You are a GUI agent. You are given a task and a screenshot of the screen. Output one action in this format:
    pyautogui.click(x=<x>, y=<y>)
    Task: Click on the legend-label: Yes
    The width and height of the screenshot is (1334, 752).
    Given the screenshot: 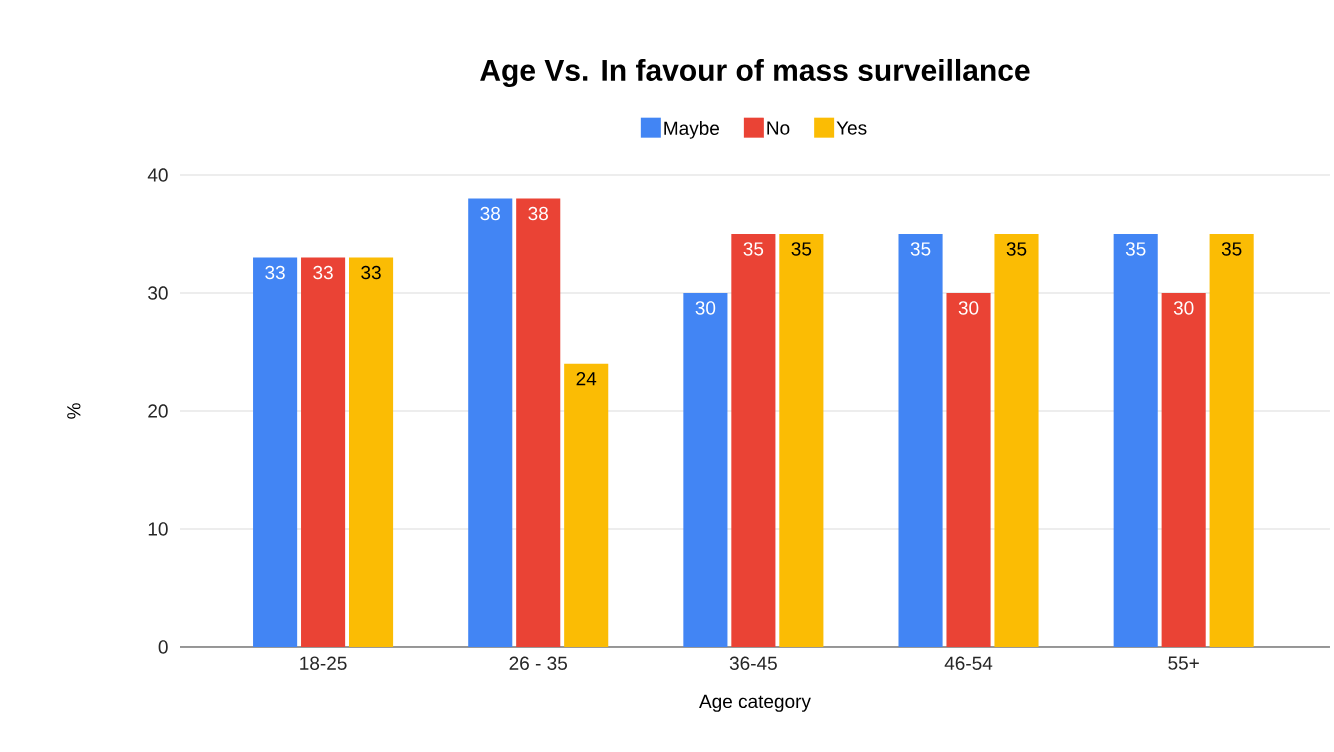 What is the action you would take?
    pyautogui.click(x=851, y=128)
    